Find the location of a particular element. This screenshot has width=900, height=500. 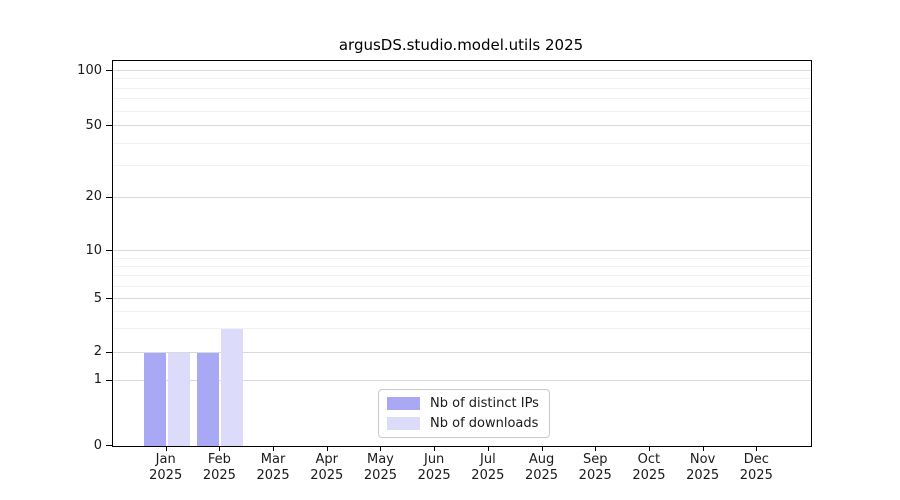

y-tick-label: 10 is located at coordinates (93, 250).